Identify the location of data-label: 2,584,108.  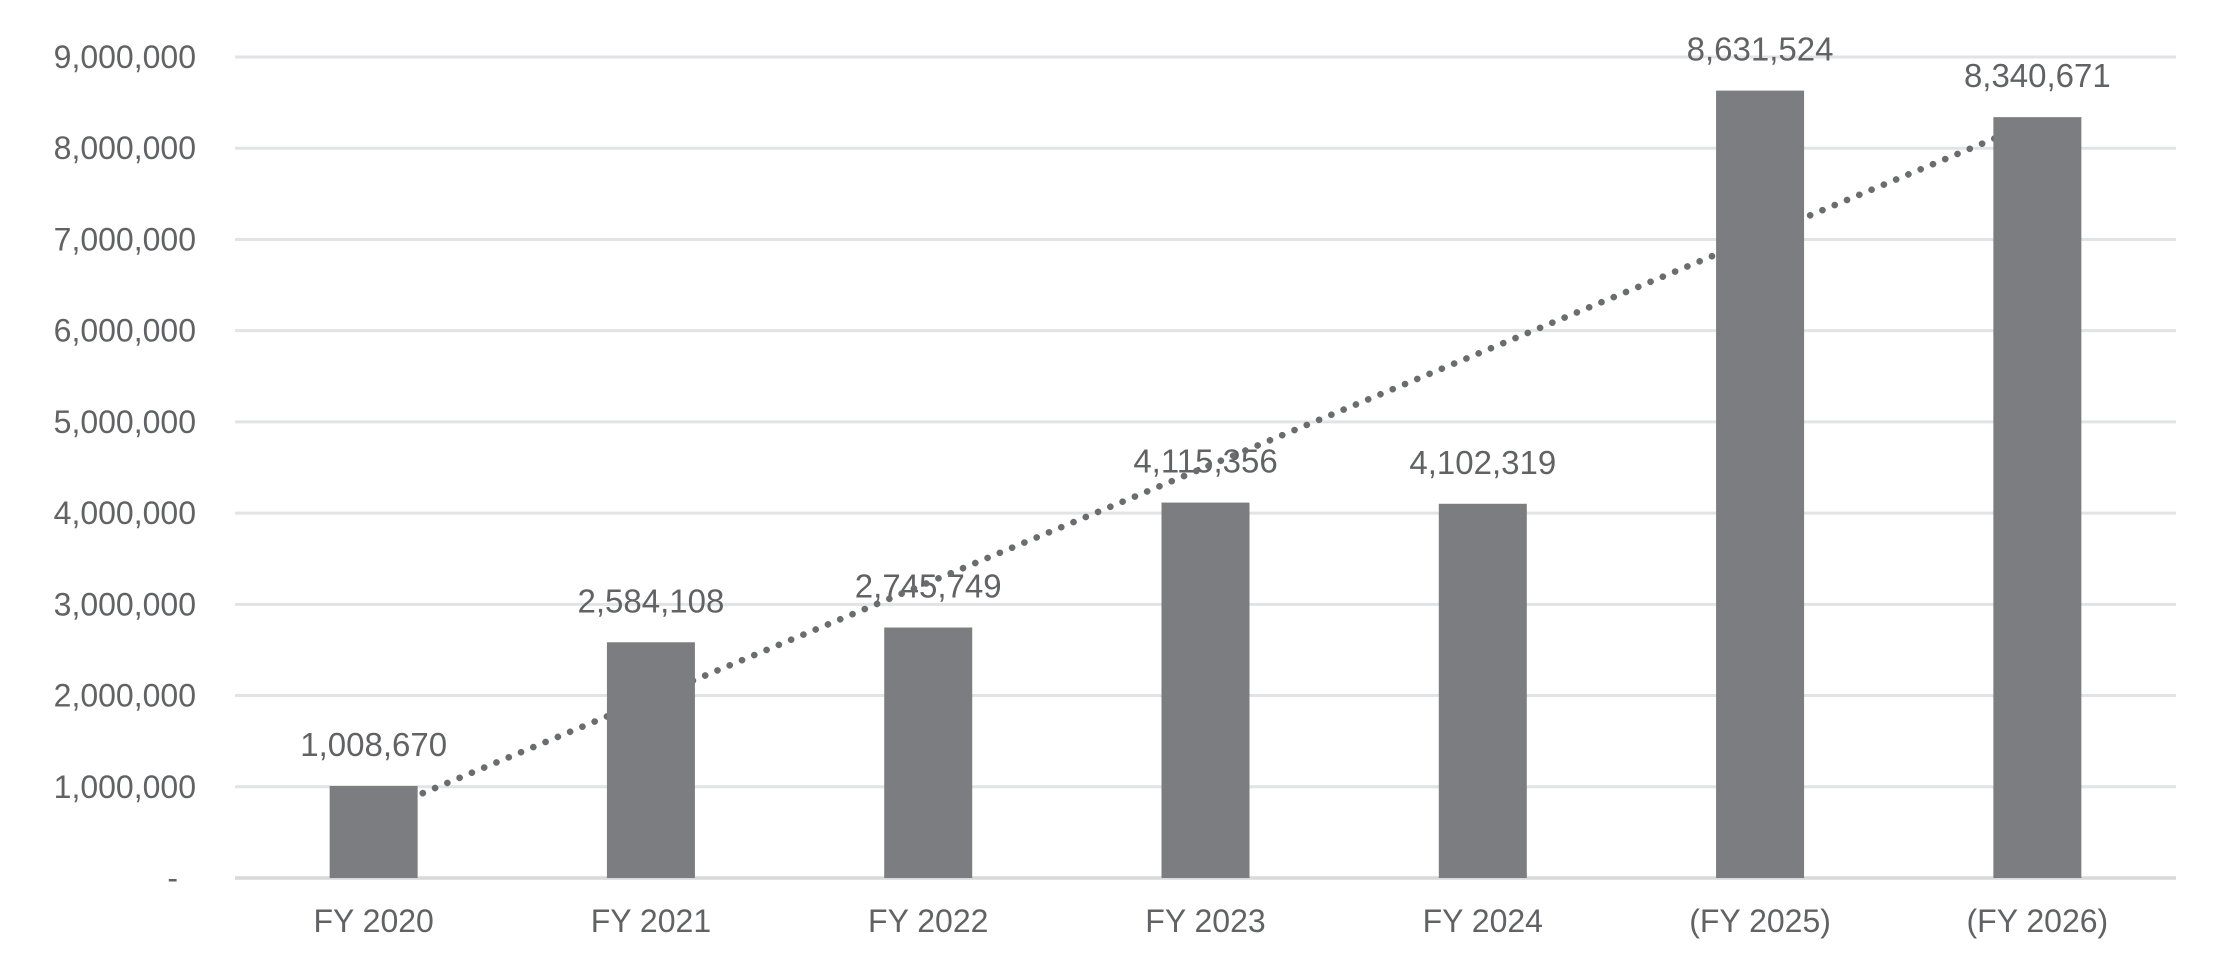
(651, 600).